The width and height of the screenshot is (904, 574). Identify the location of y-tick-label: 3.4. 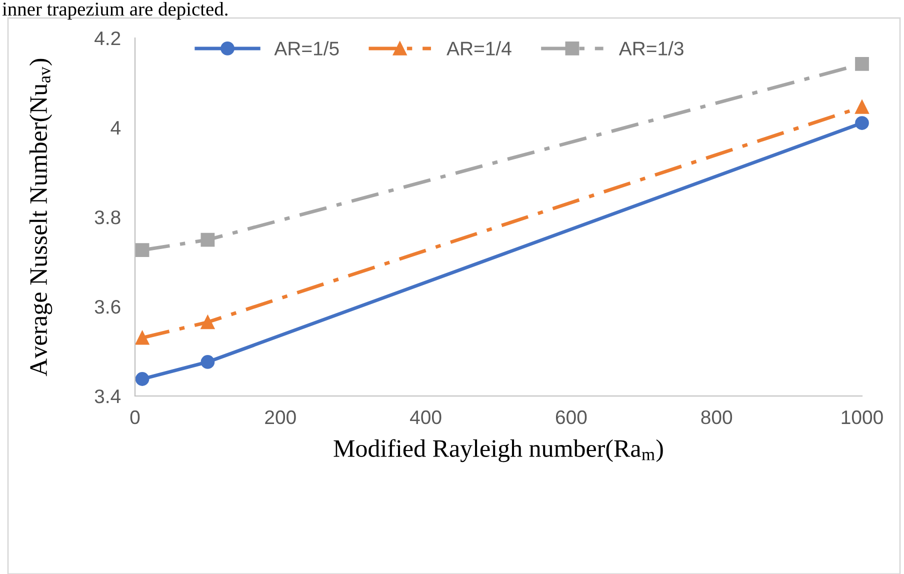
(107, 396).